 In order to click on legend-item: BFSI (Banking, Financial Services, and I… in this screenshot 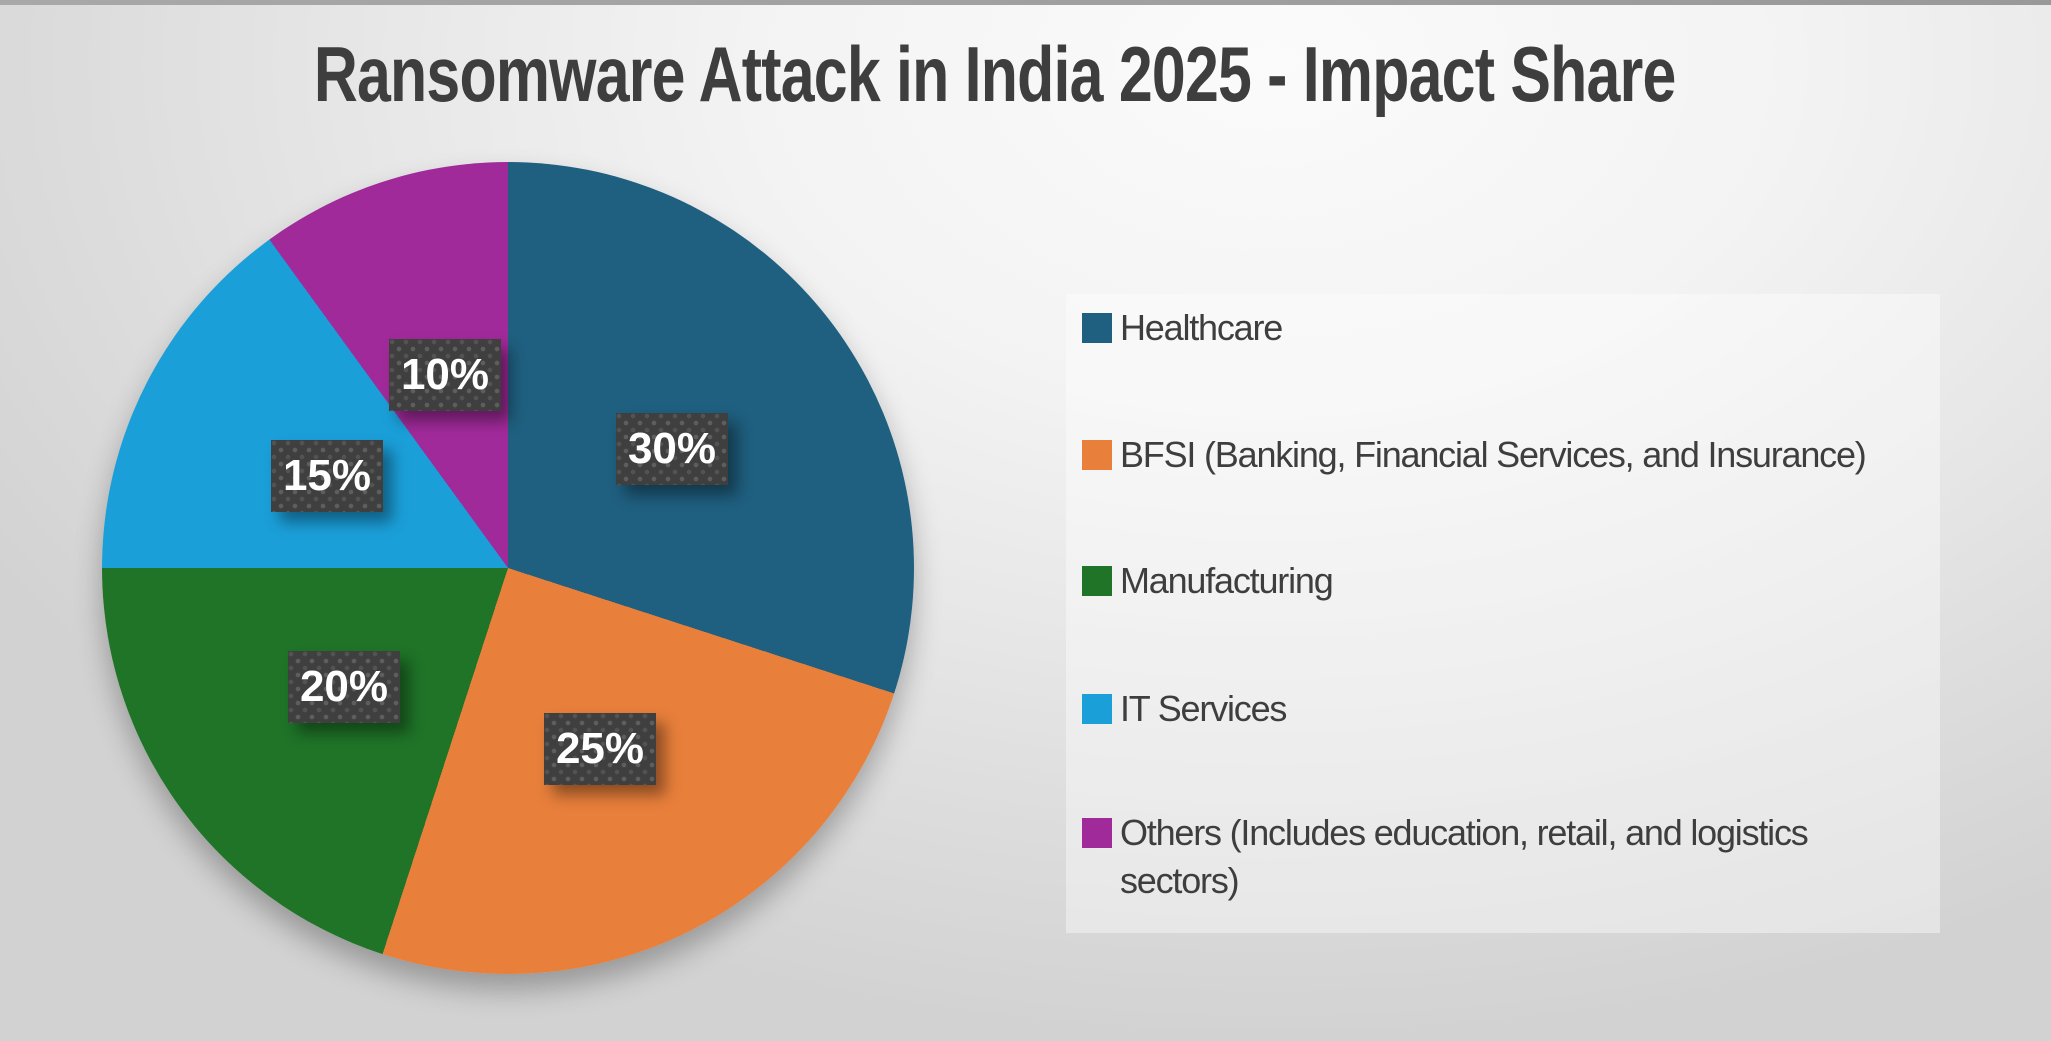, I will do `click(1503, 455)`.